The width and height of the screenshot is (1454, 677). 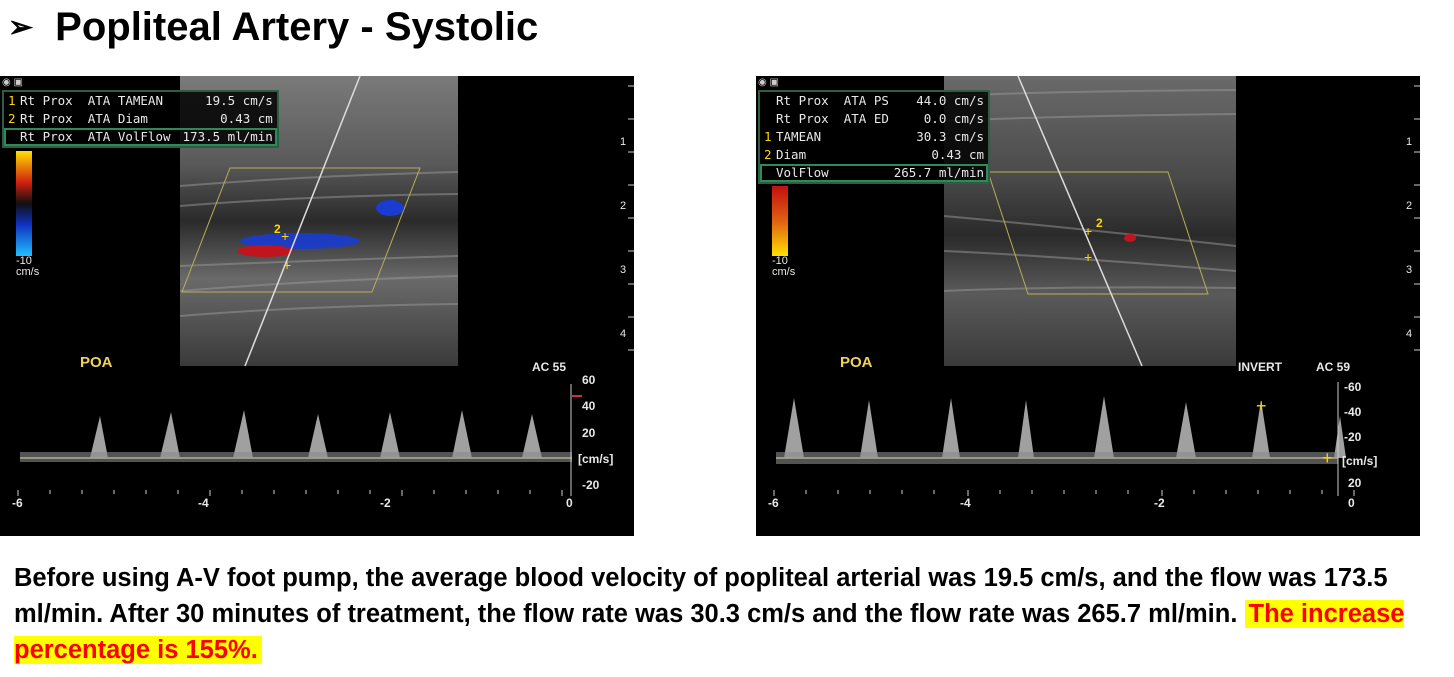 I want to click on measurement-row: Rt Prox ATA ED 0.0 cm/s, so click(x=880, y=118).